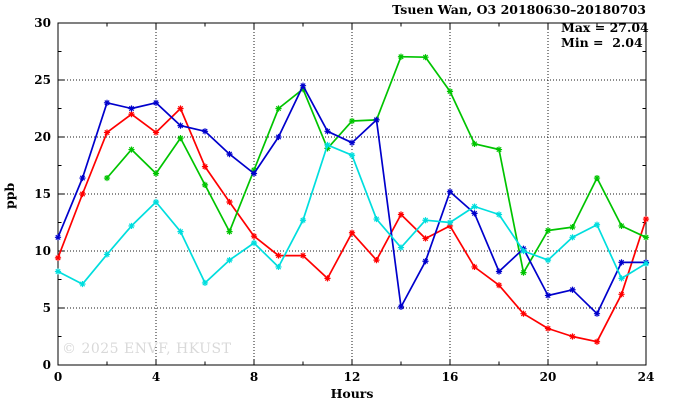 The height and width of the screenshot is (409, 674). What do you see at coordinates (646, 377) in the screenshot?
I see `x-tick-label: 24` at bounding box center [646, 377].